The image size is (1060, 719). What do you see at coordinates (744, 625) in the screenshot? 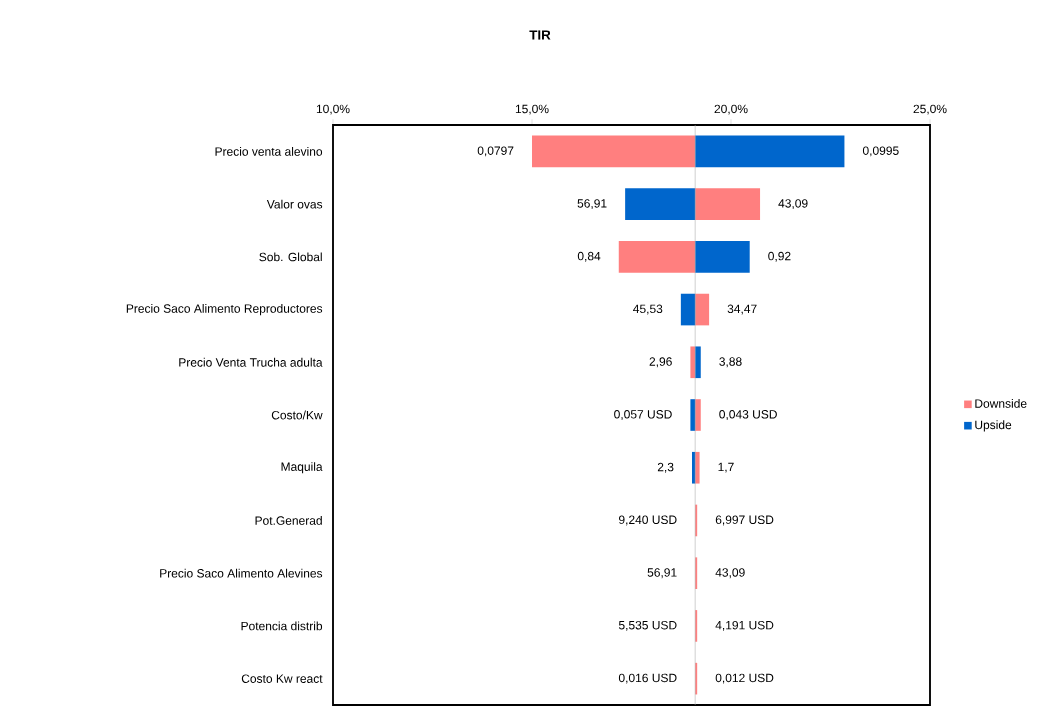
I see `annotation: 4,191 USD` at bounding box center [744, 625].